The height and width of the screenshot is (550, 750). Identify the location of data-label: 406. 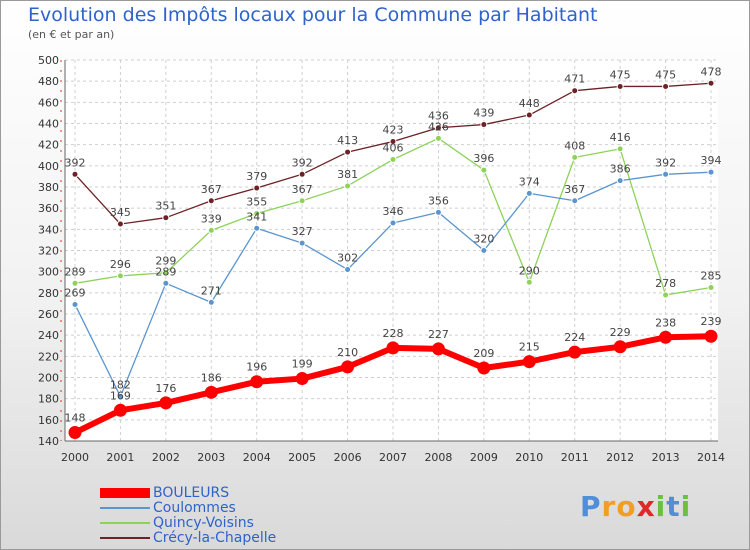
(393, 147).